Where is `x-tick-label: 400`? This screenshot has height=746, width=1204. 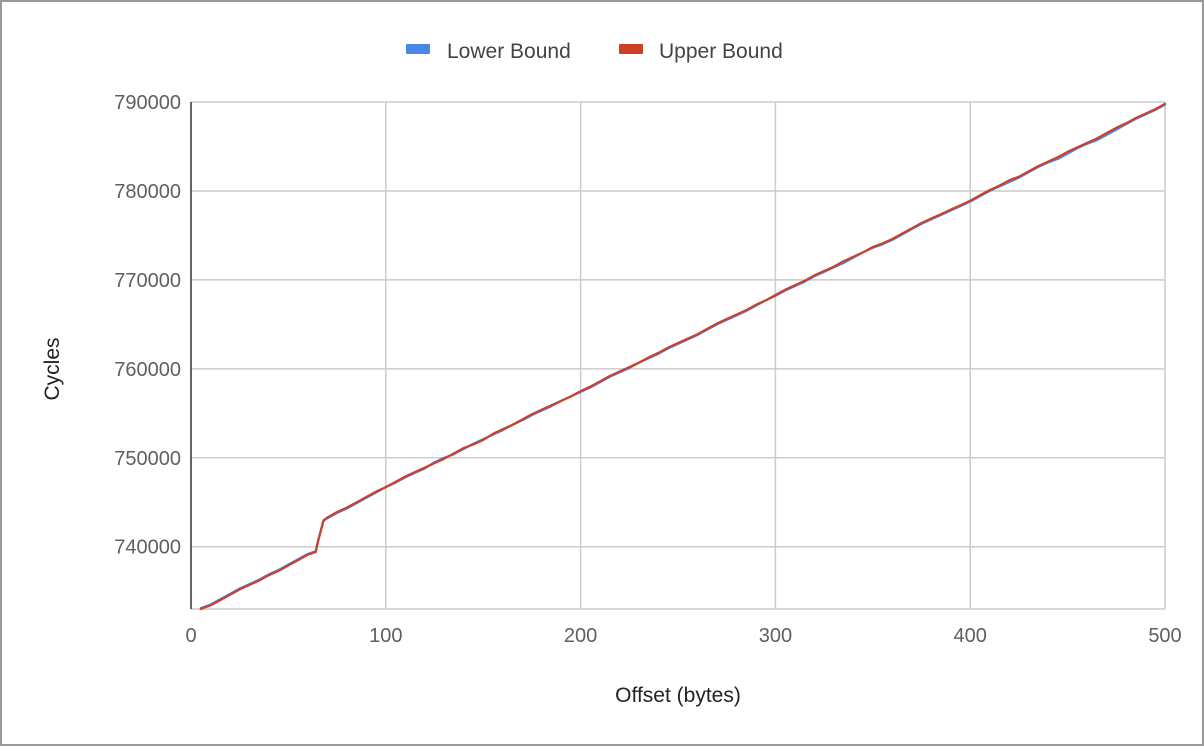 x-tick-label: 400 is located at coordinates (970, 636).